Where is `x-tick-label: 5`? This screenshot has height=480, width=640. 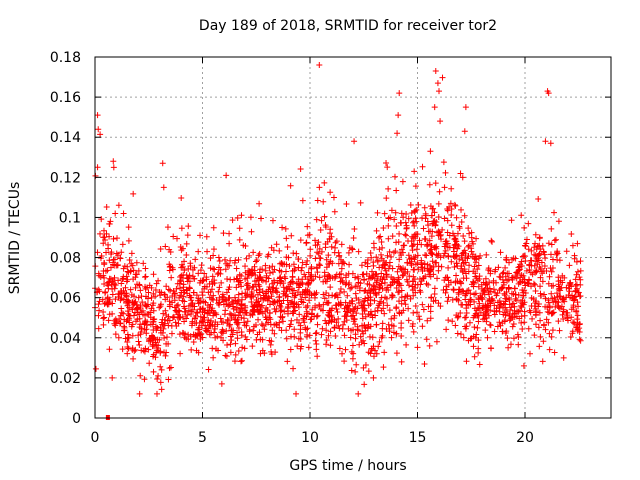 x-tick-label: 5 is located at coordinates (202, 438).